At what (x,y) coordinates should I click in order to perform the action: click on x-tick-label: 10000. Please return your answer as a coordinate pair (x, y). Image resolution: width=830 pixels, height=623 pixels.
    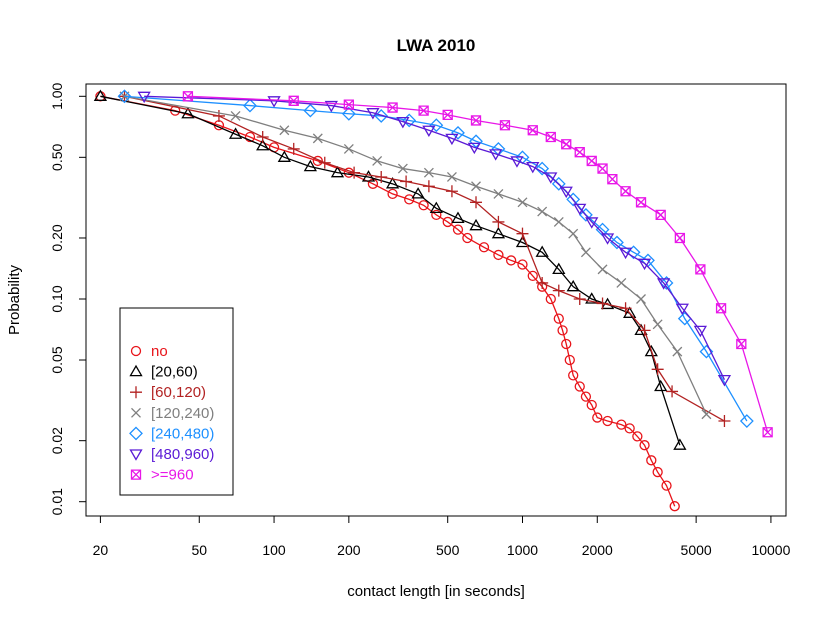
    Looking at the image, I should click on (770, 550).